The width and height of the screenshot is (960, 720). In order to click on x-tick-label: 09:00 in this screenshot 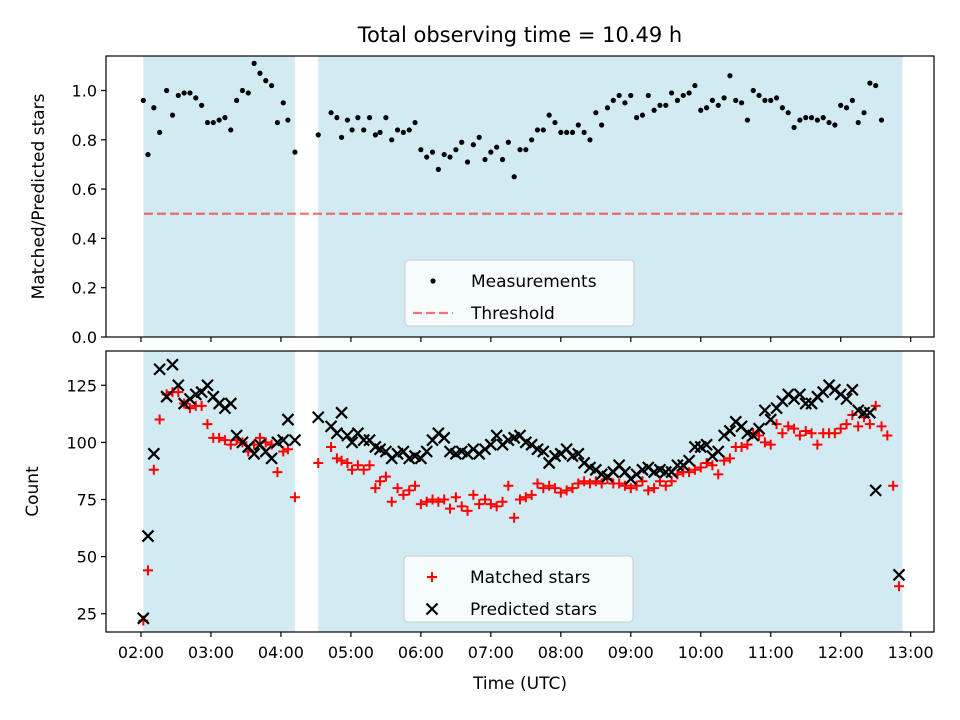, I will do `click(631, 652)`.